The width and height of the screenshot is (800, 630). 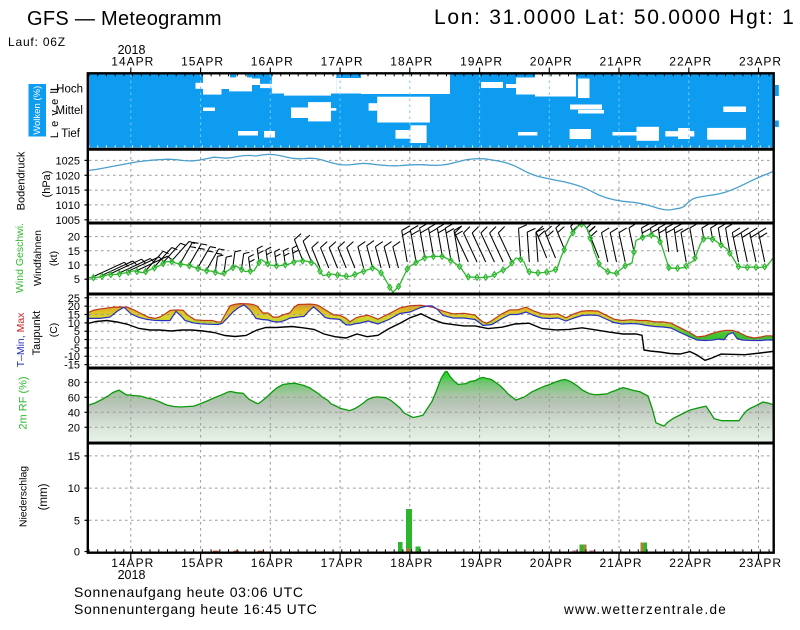 I want to click on svg-text: Level, so click(x=55, y=112).